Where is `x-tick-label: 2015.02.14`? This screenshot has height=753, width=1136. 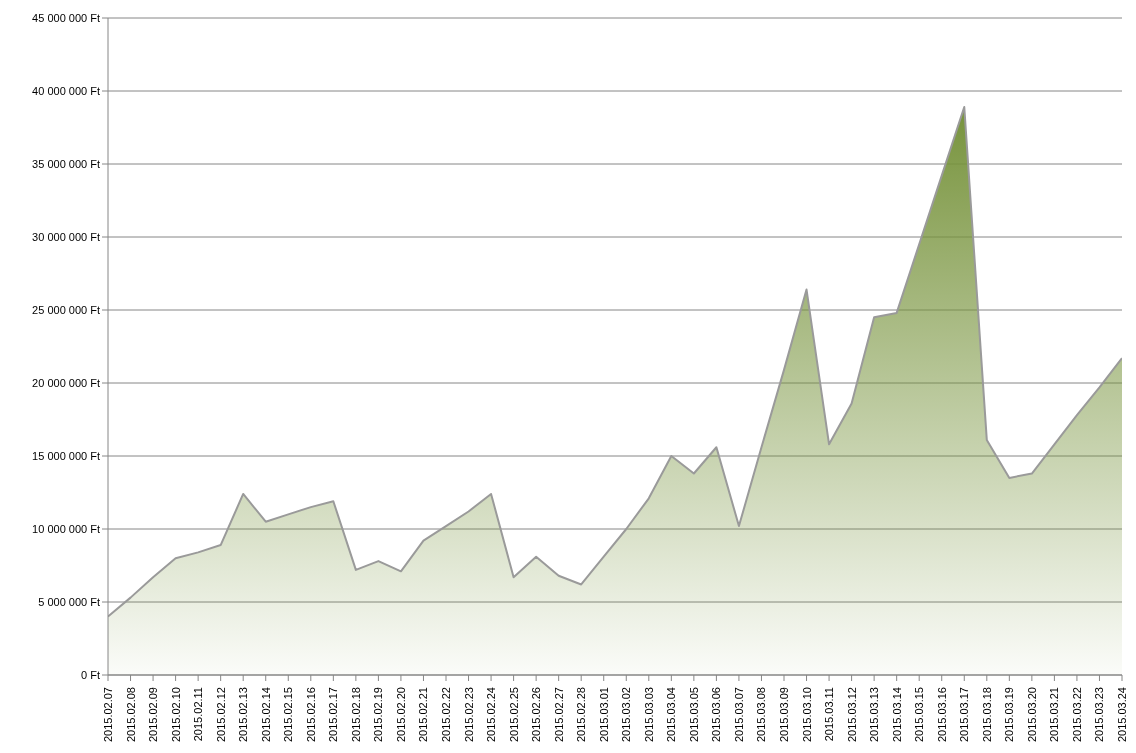
x-tick-label: 2015.02.14 is located at coordinates (265, 715).